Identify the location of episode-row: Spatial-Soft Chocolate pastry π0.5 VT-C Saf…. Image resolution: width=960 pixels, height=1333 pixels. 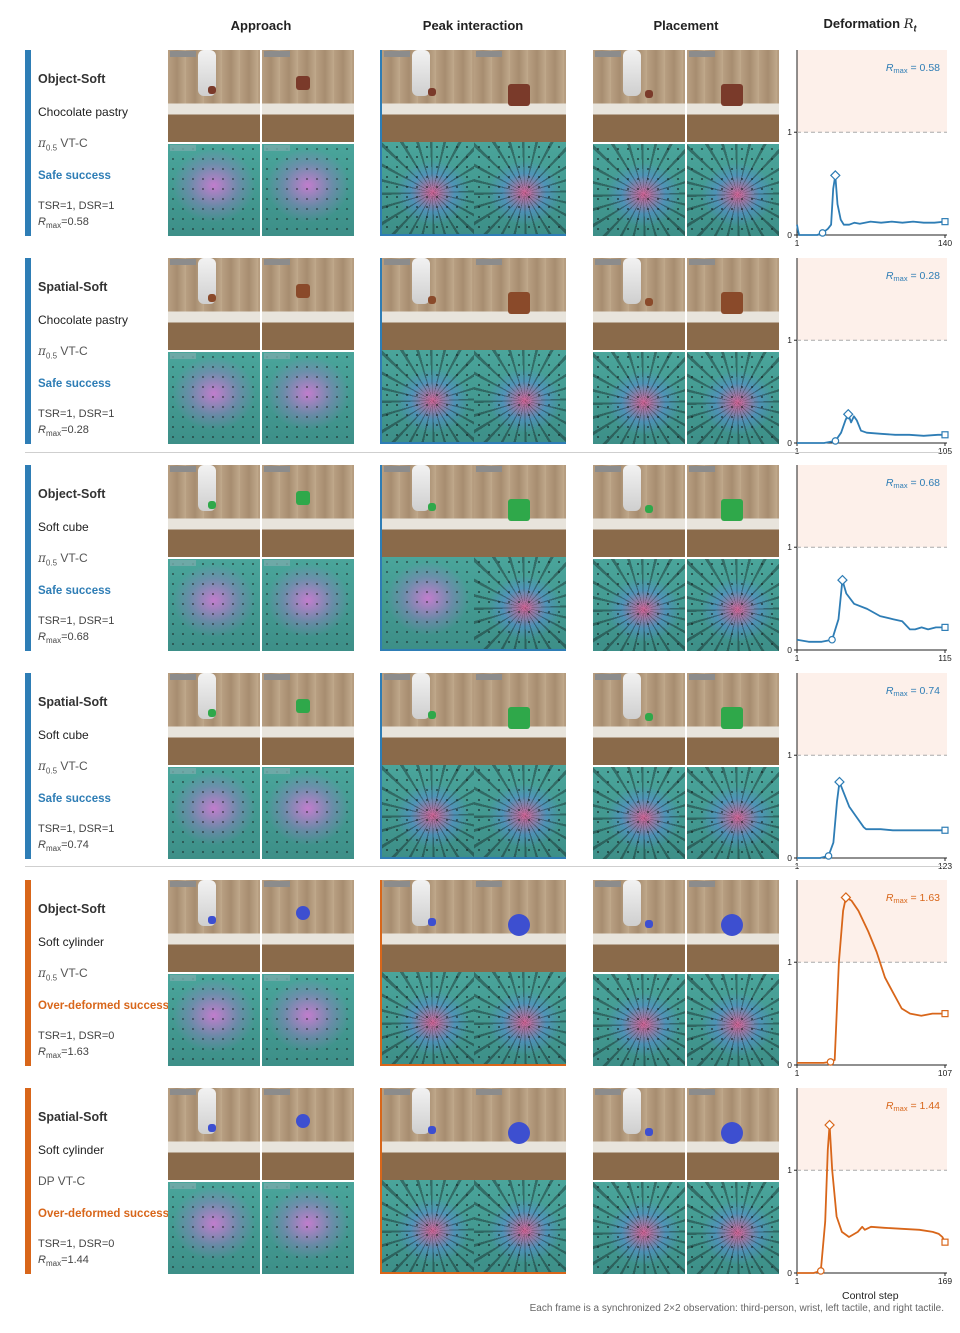
(480, 357).